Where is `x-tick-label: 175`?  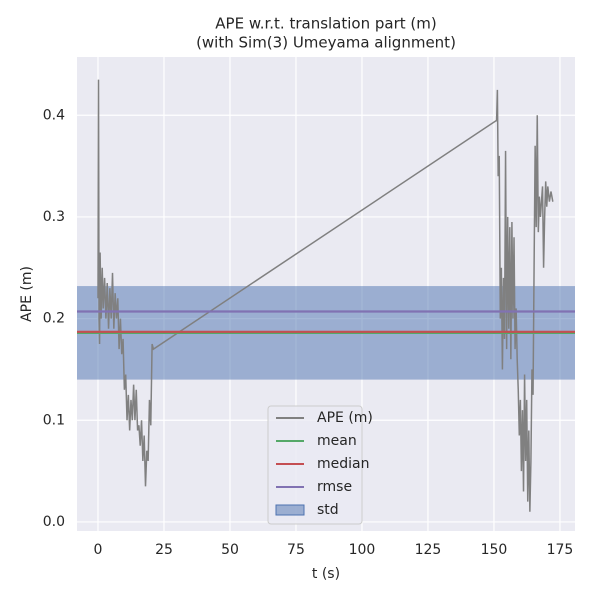 x-tick-label: 175 is located at coordinates (560, 550).